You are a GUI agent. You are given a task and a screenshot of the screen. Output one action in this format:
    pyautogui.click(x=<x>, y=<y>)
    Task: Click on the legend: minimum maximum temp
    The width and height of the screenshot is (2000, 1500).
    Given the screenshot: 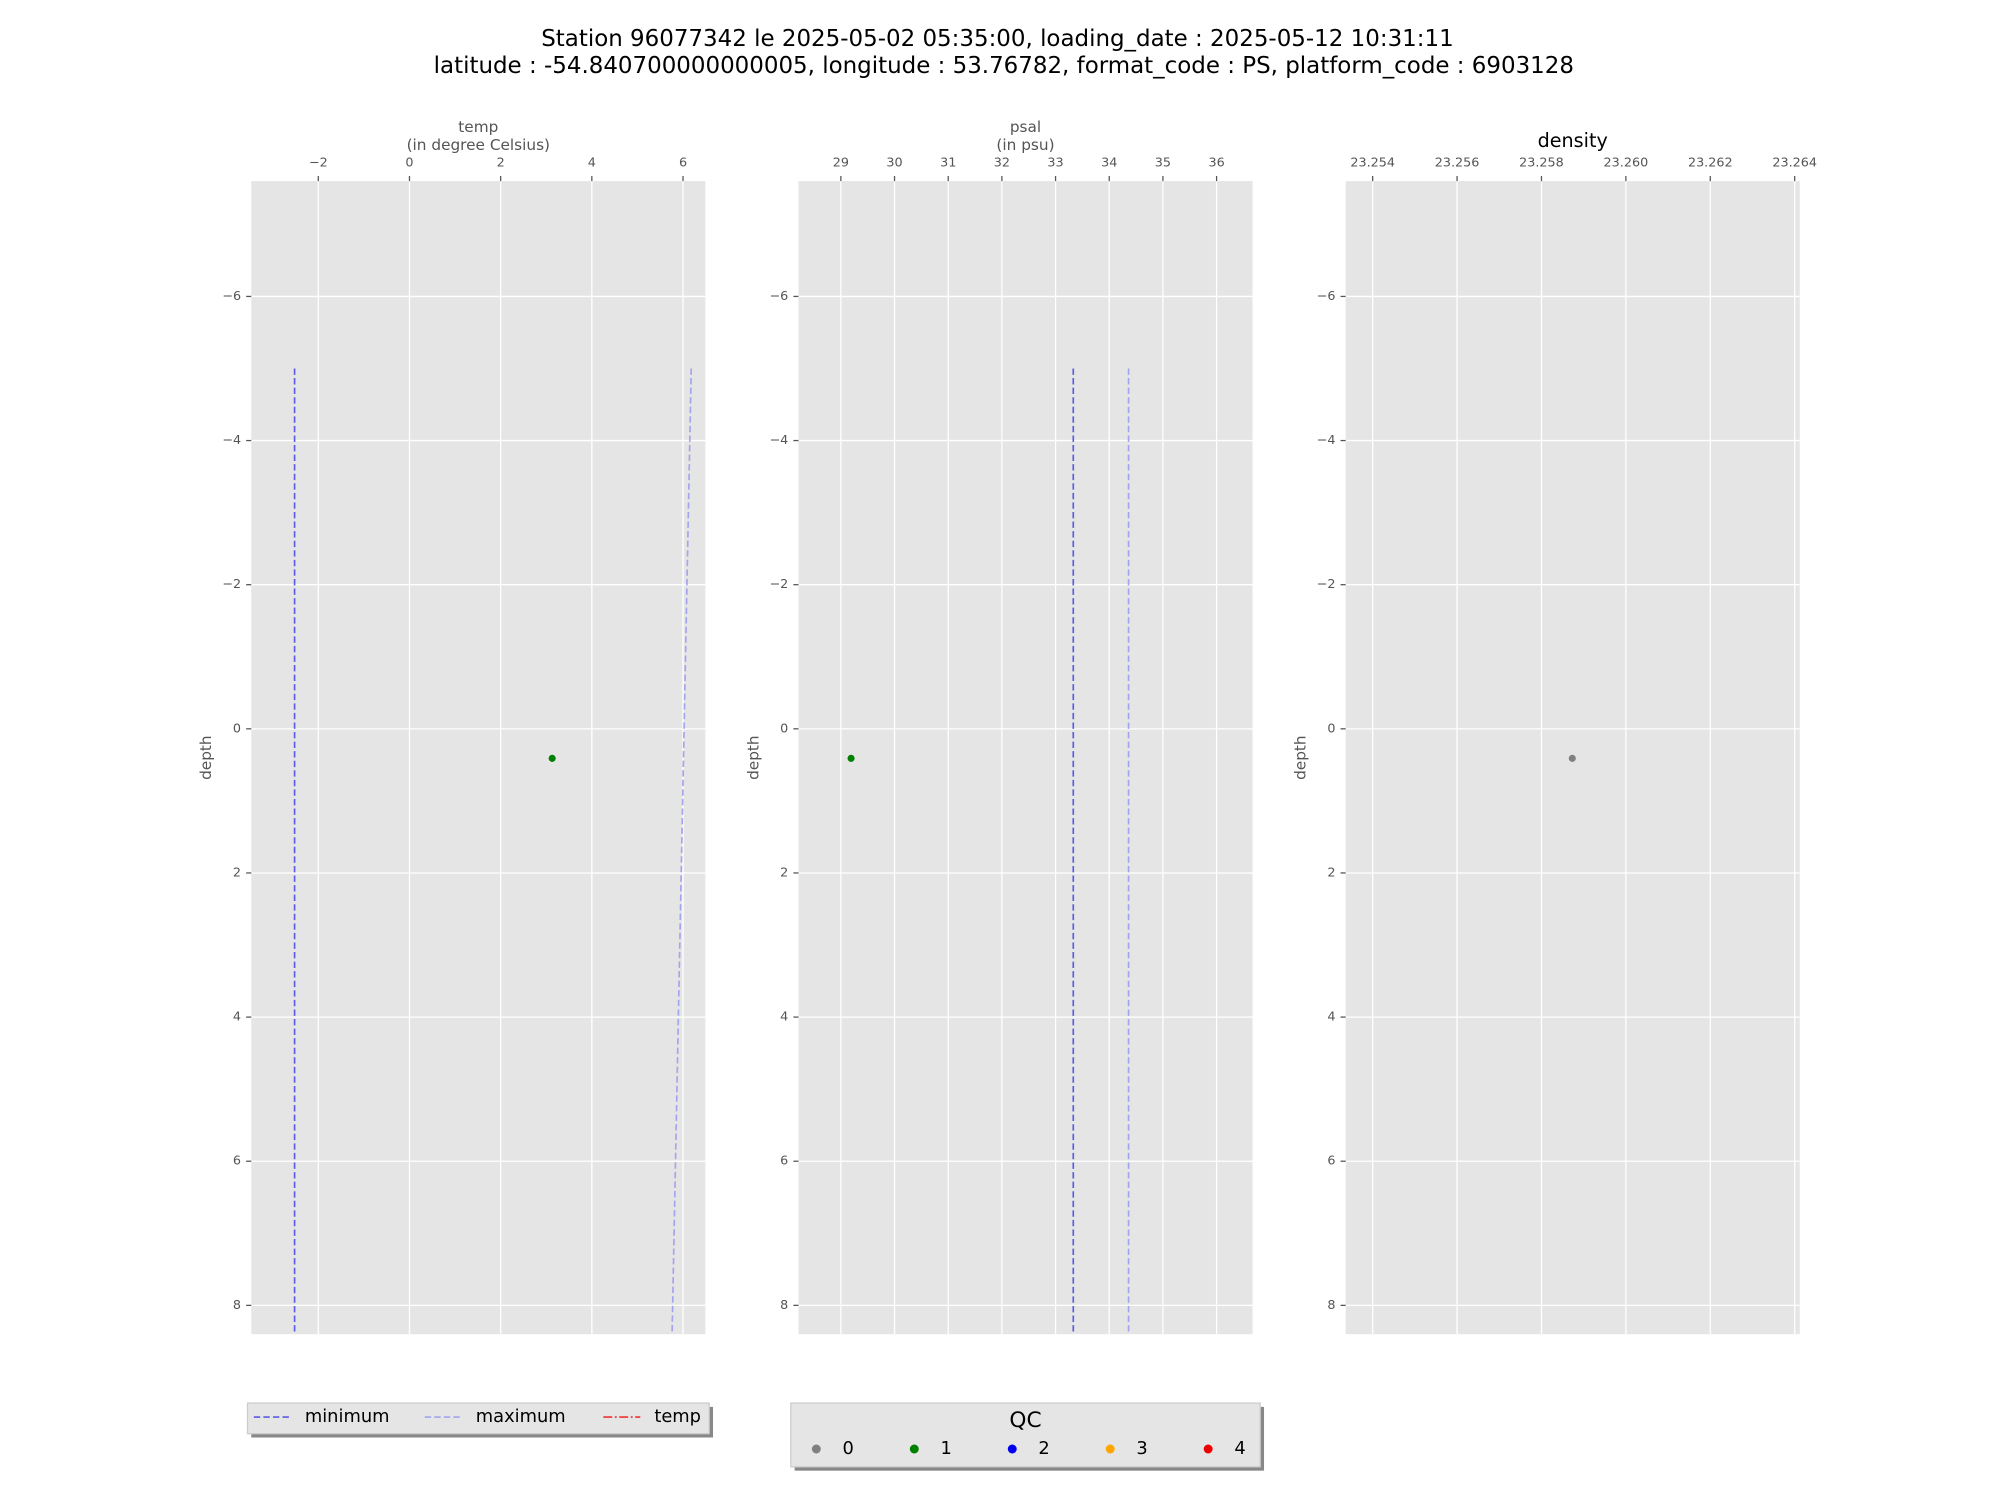 What is the action you would take?
    pyautogui.click(x=480, y=1420)
    